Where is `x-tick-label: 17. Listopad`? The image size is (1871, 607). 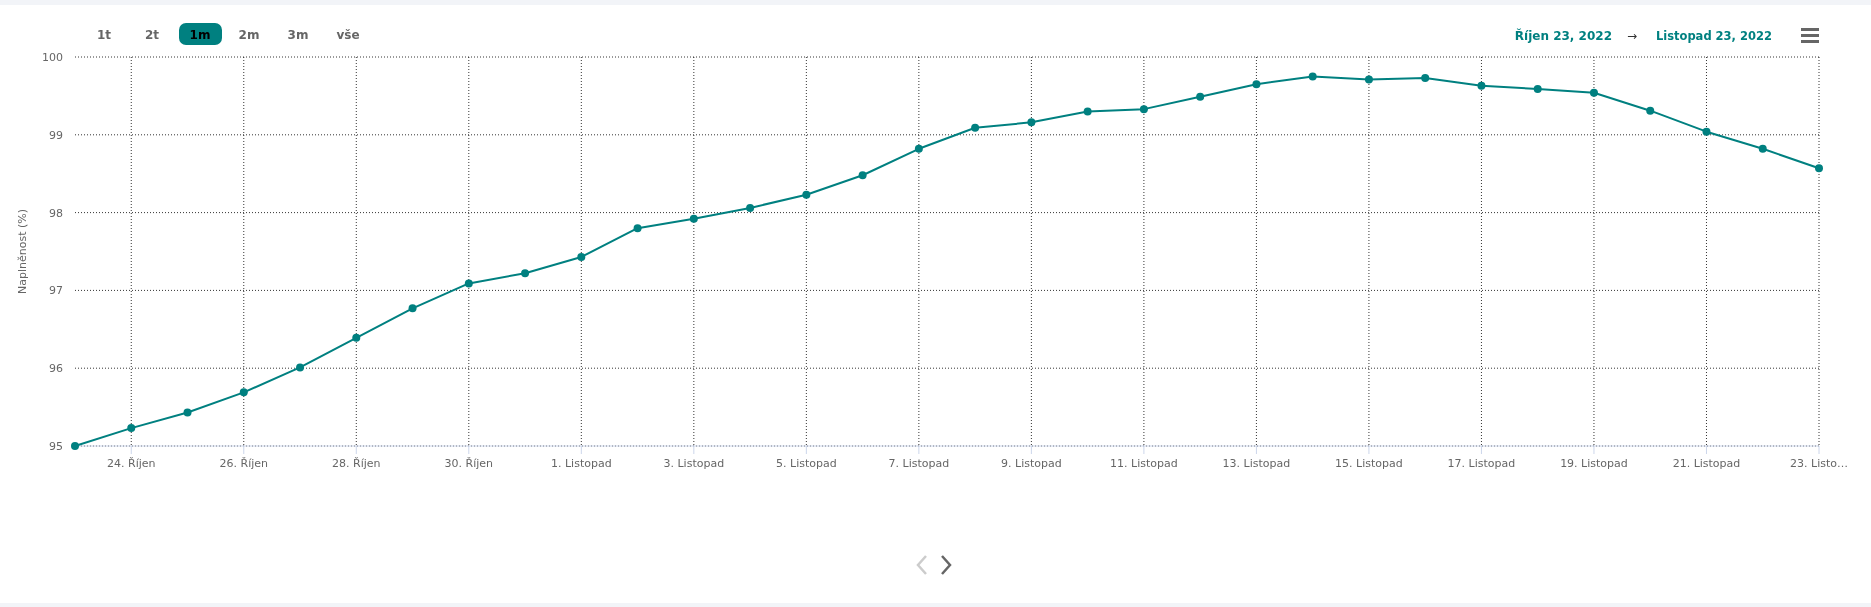 x-tick-label: 17. Listopad is located at coordinates (1481, 463).